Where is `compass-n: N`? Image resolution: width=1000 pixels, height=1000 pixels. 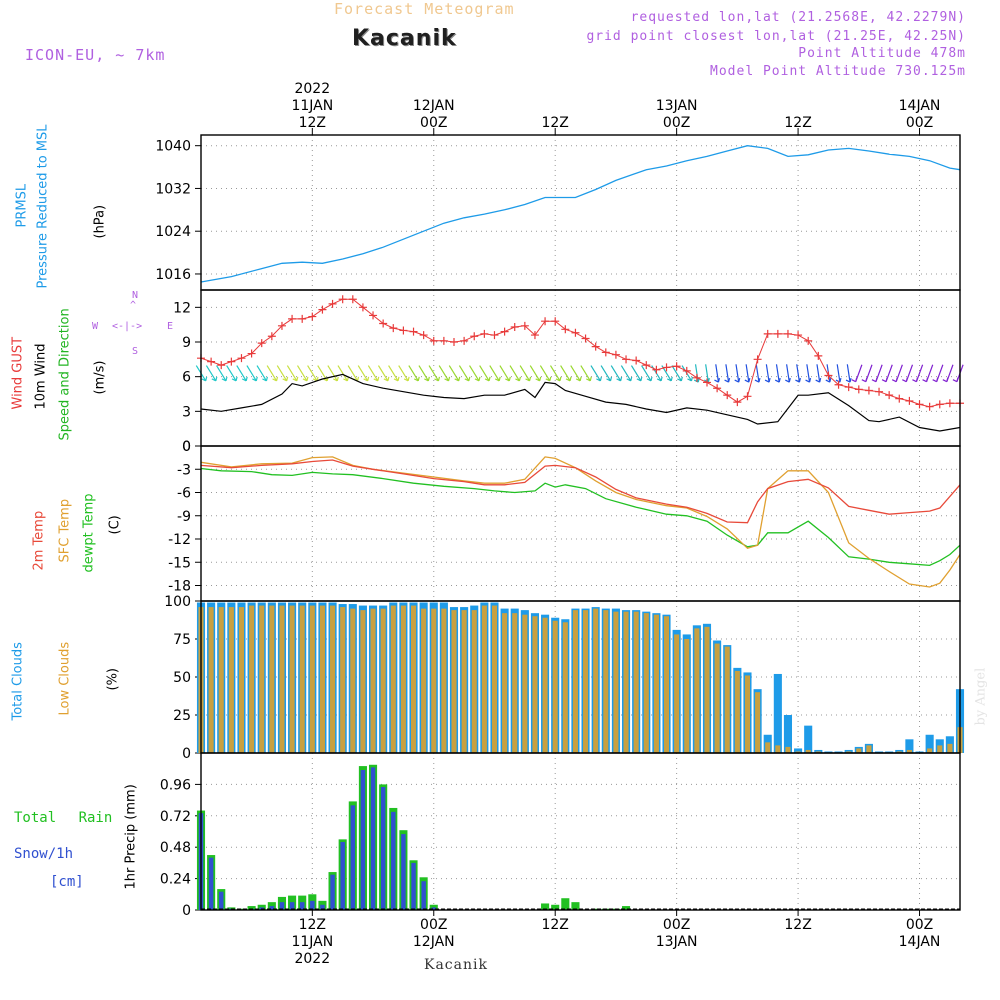
compass-n: N is located at coordinates (135, 295).